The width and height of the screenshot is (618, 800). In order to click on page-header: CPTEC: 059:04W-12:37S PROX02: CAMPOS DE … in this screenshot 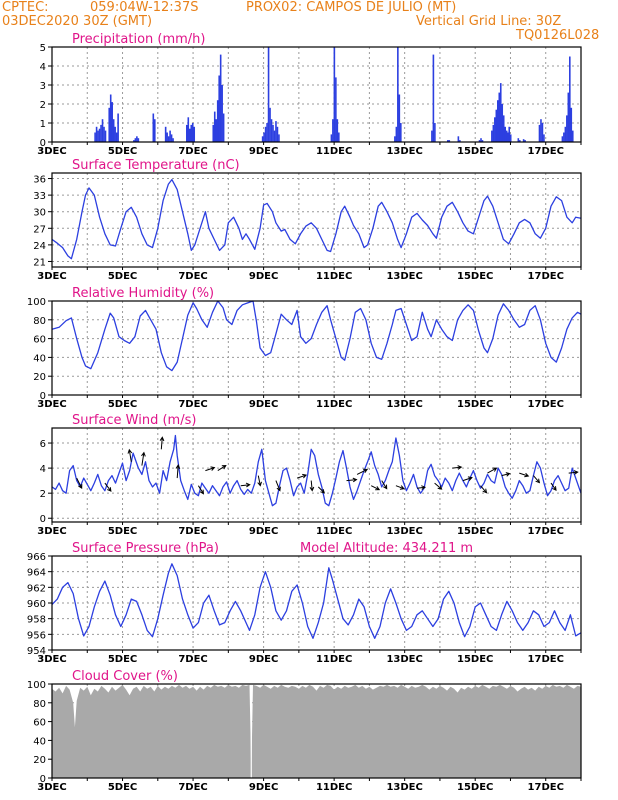, I will do `click(309, 24)`.